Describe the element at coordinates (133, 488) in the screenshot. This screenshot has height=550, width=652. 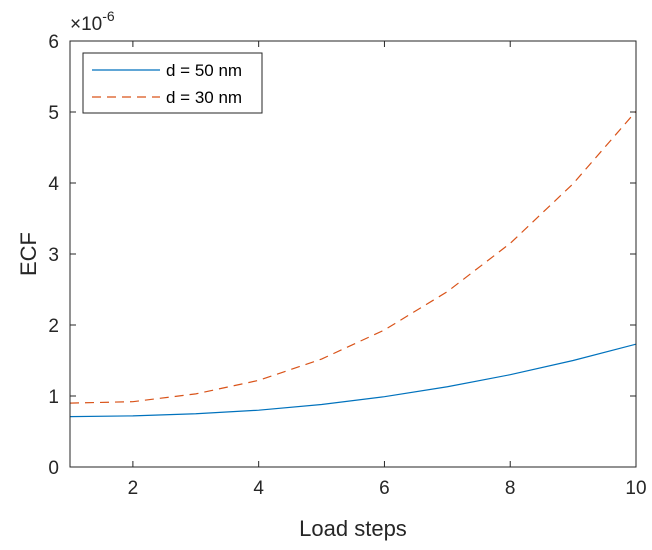
I see `x-tick-label-0: 2` at that location.